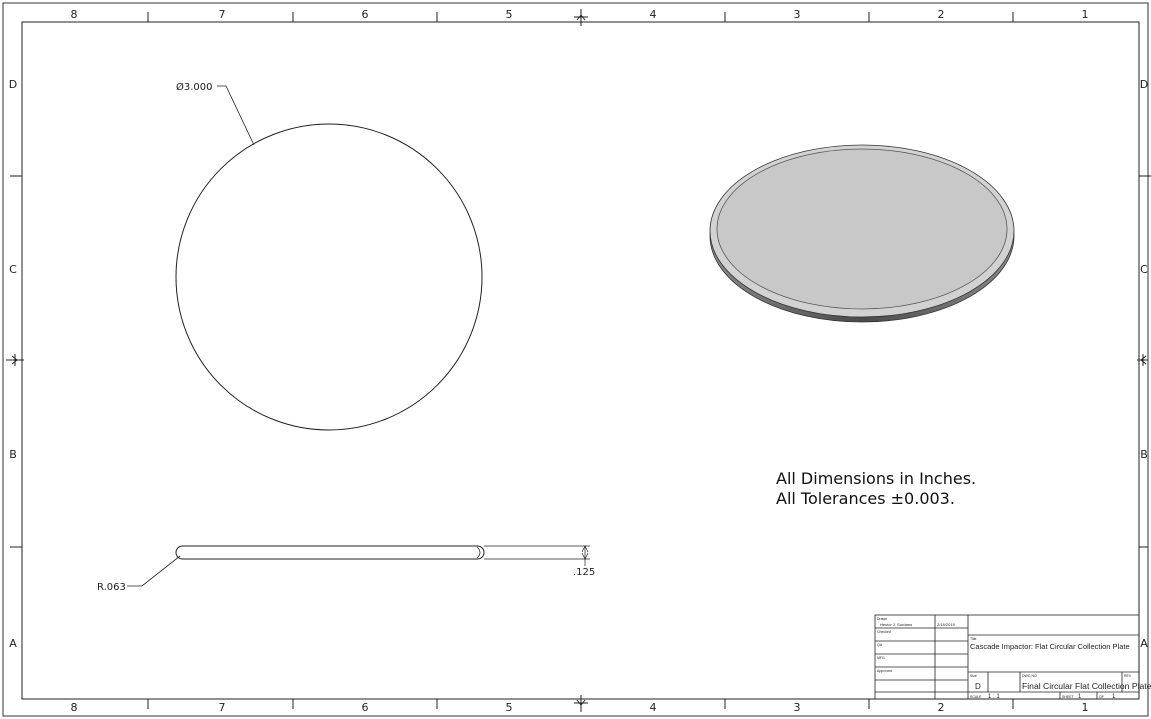 The image size is (1151, 719). Describe the element at coordinates (978, 686) in the screenshot. I see `tb-size: D` at that location.